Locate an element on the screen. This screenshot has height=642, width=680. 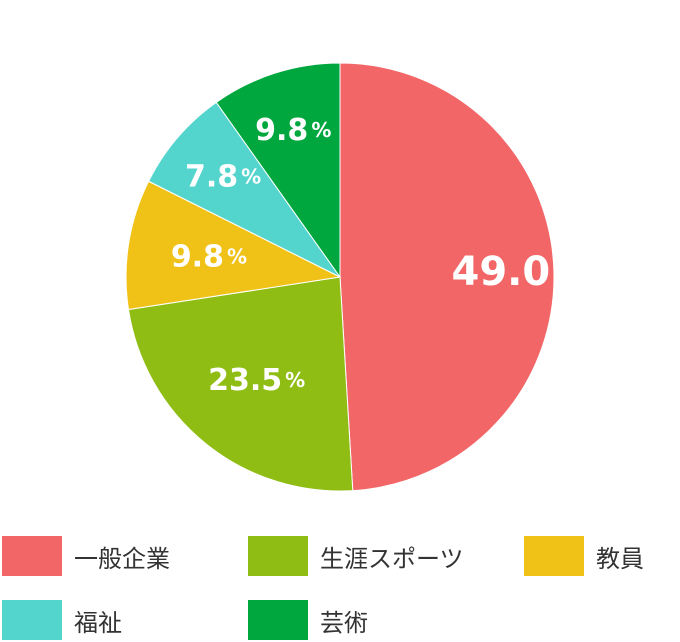
legend-label: 一般企業 is located at coordinates (122, 558).